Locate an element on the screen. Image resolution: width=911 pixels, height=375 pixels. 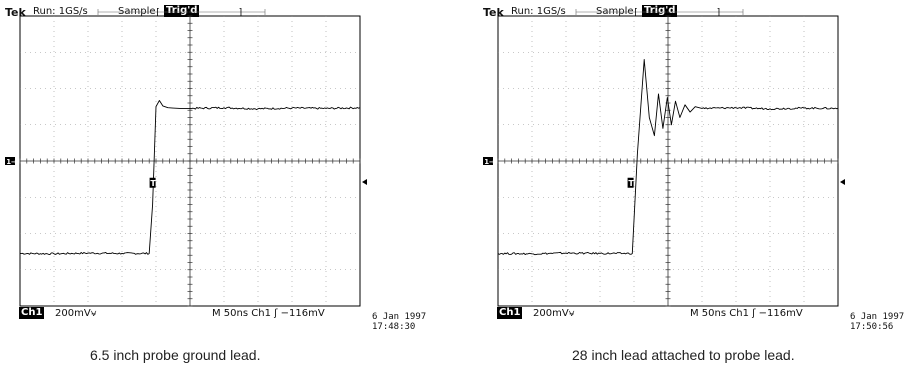
timestamp-left: 6 Jan 1997 17:48:30 is located at coordinates (399, 322).